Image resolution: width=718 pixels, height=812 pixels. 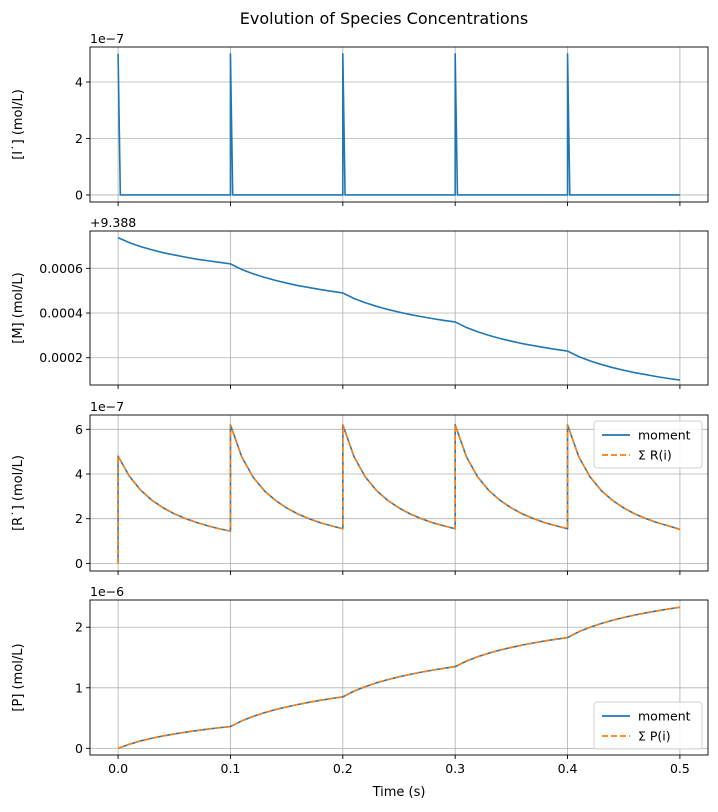 I want to click on y-tick-label: 0.0004, so click(x=61, y=313).